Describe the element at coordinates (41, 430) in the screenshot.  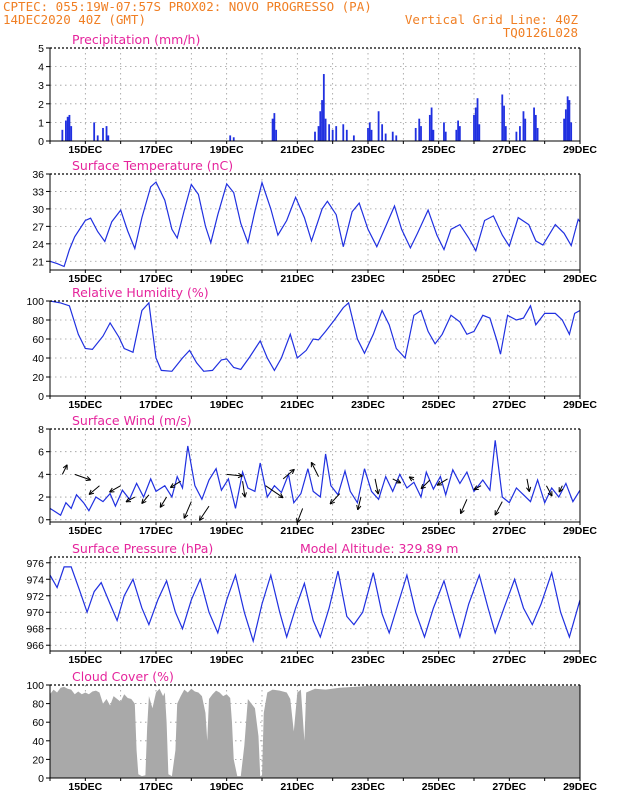
I see `ytick-label: 8` at that location.